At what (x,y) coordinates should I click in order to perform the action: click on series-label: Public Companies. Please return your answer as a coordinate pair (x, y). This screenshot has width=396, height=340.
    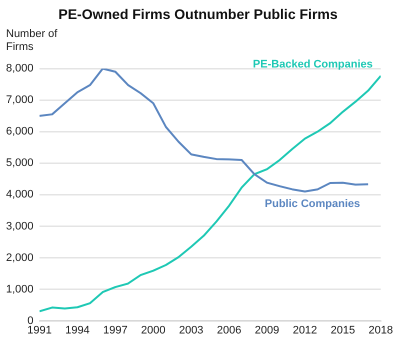
    Looking at the image, I should click on (312, 204).